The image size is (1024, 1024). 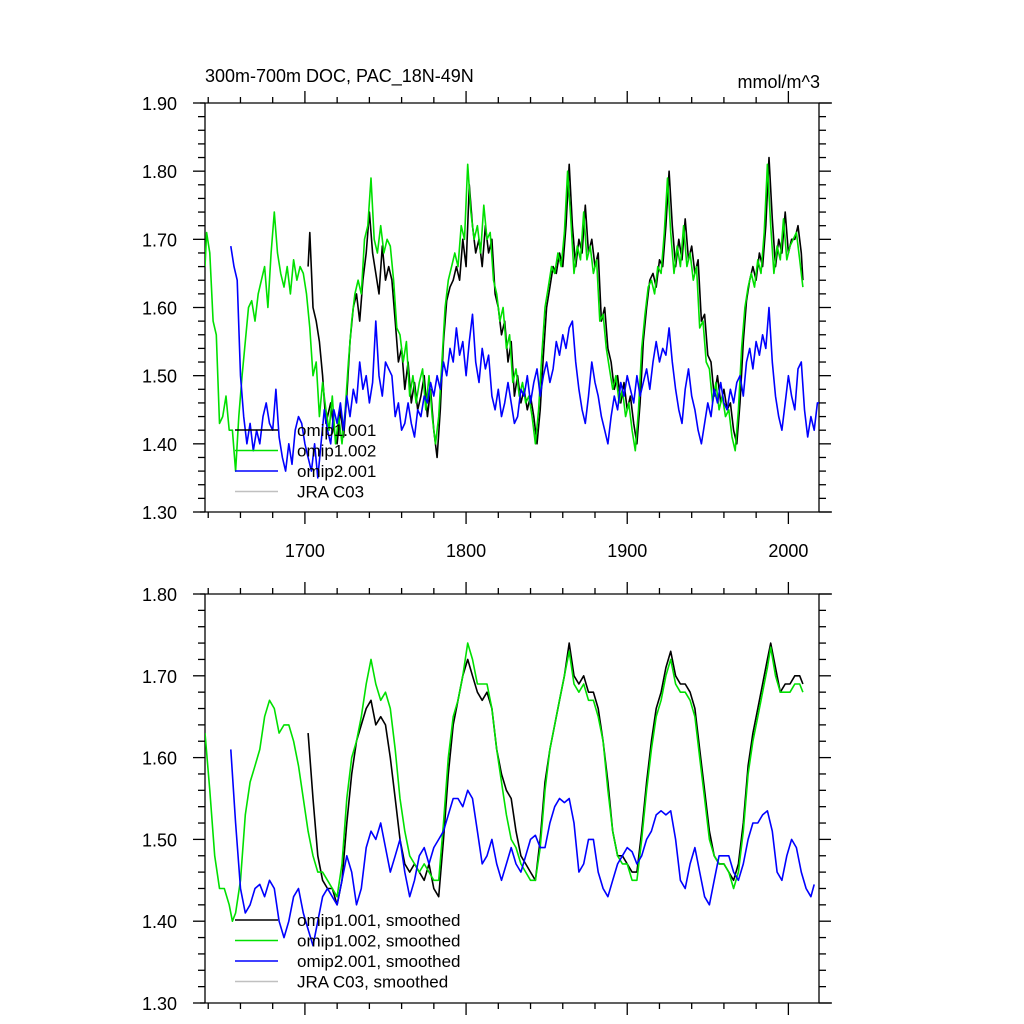 I want to click on legend-label: omip2.001, smoothed, so click(x=379, y=961).